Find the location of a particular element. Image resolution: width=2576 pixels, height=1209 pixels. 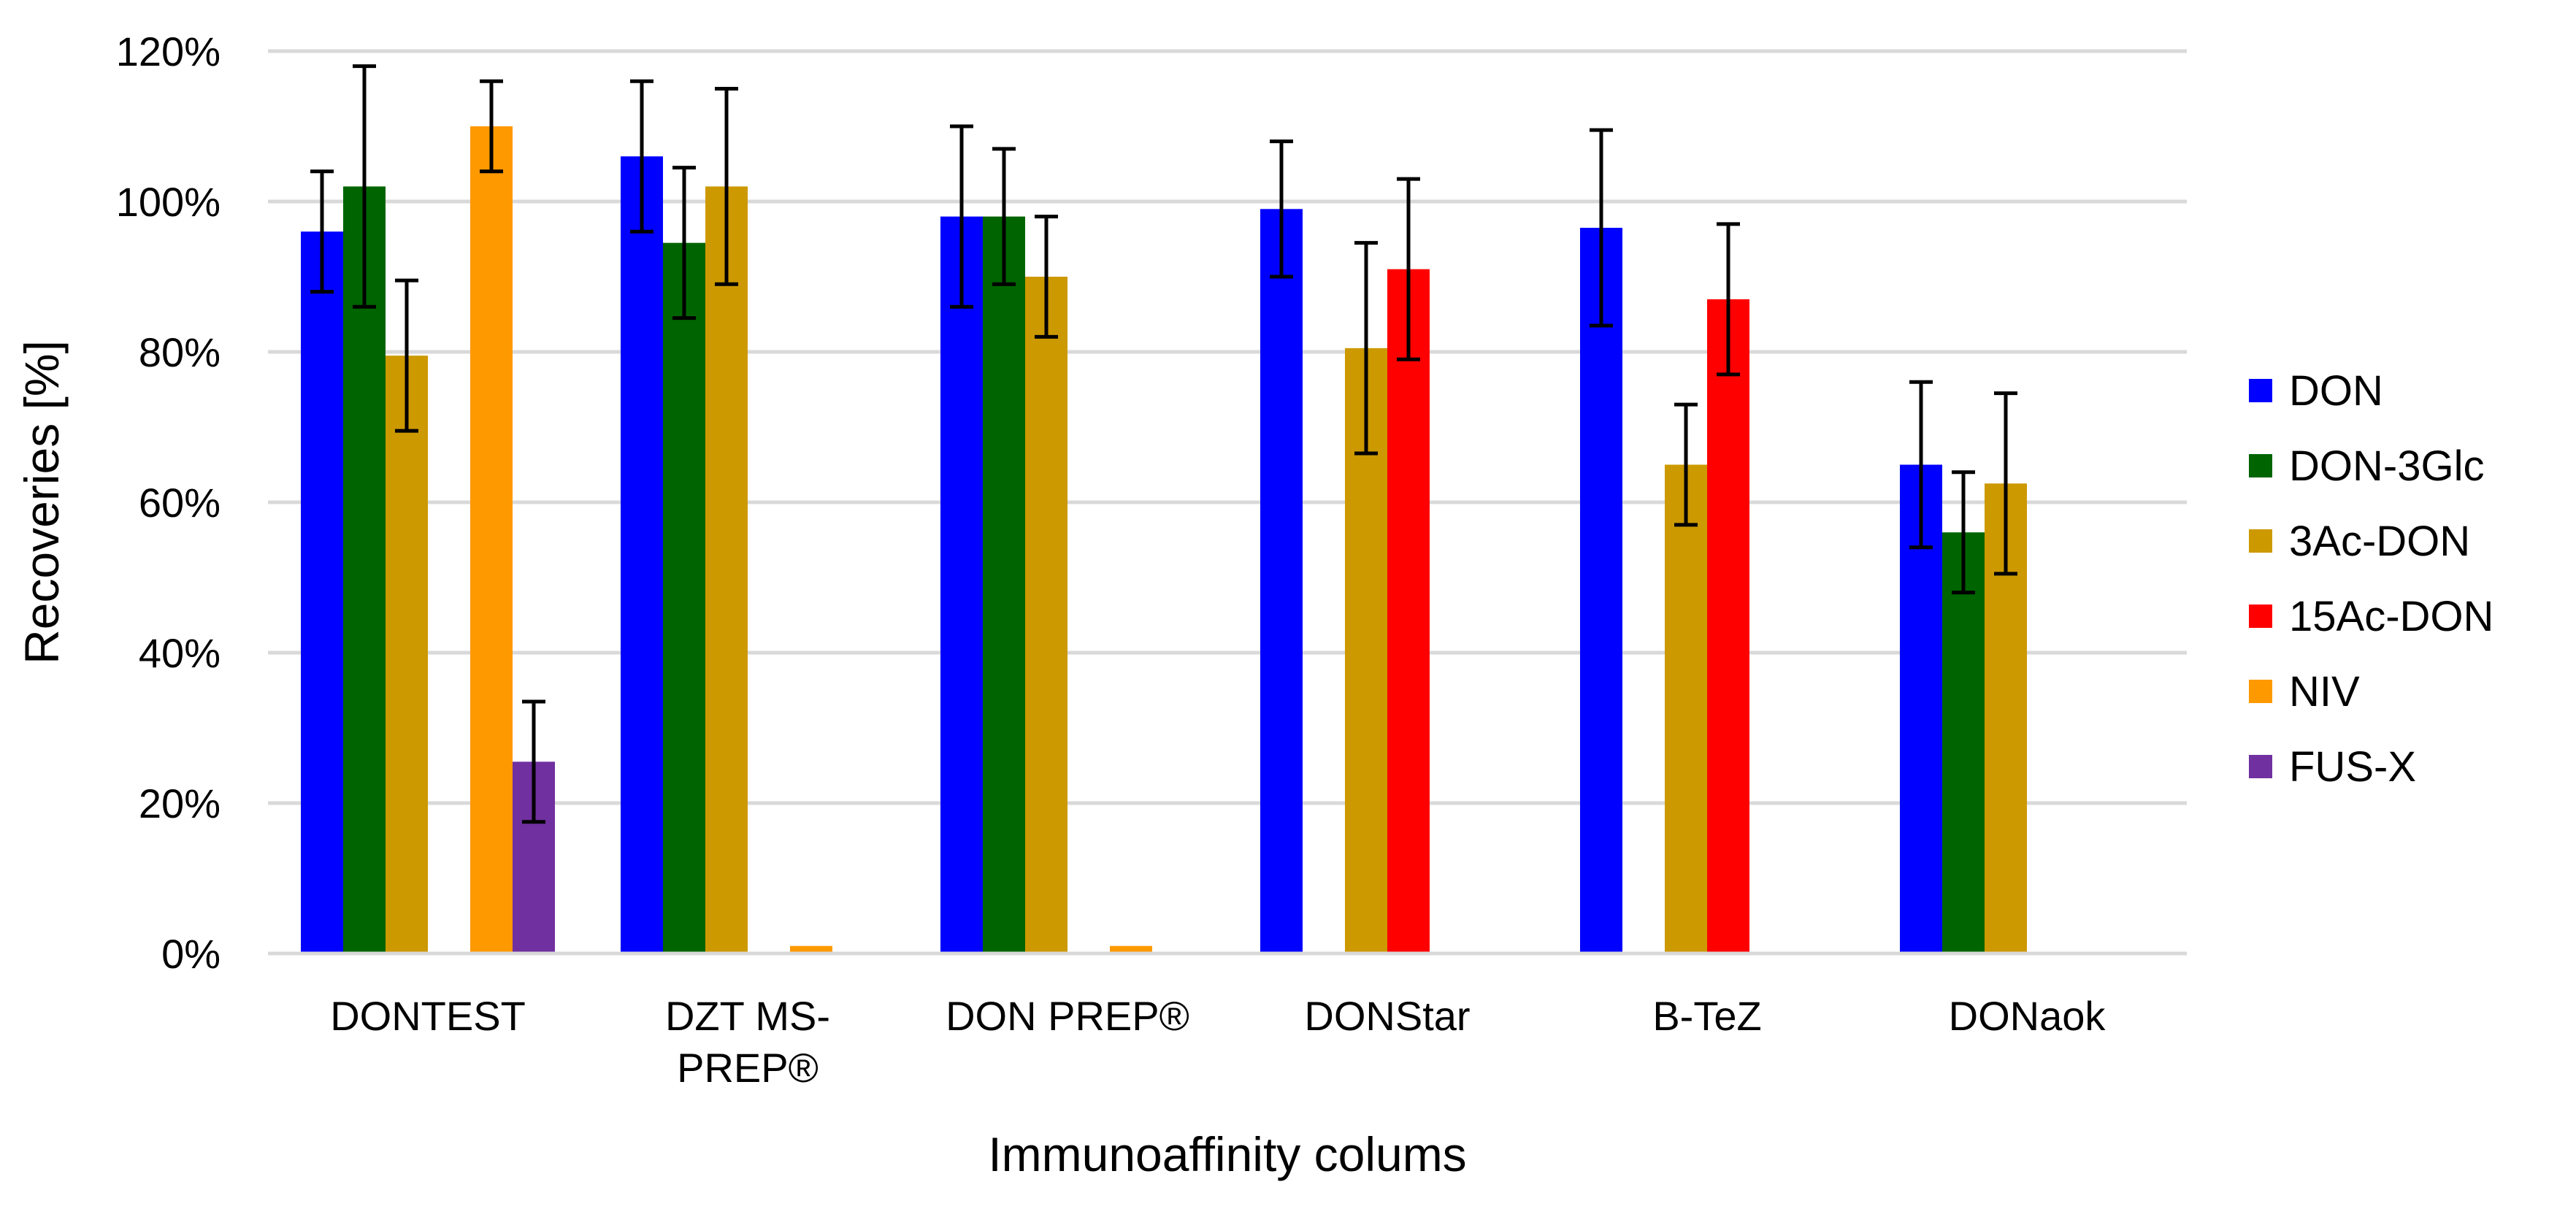

x-category-label: DONStar is located at coordinates (1387, 1016).